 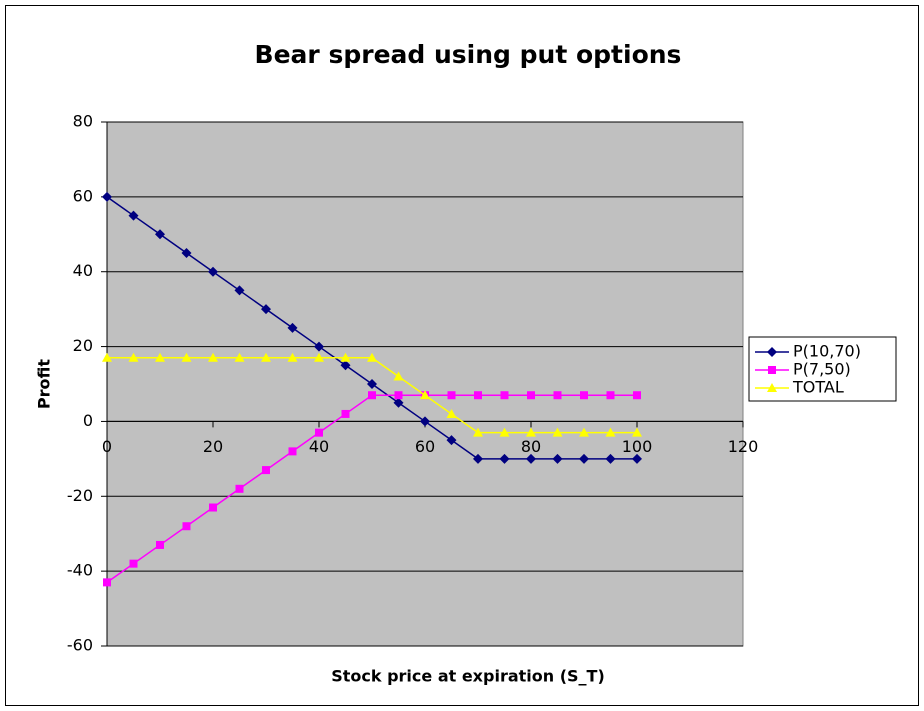 I want to click on chart-title: Bear spread using put options, so click(x=468, y=54).